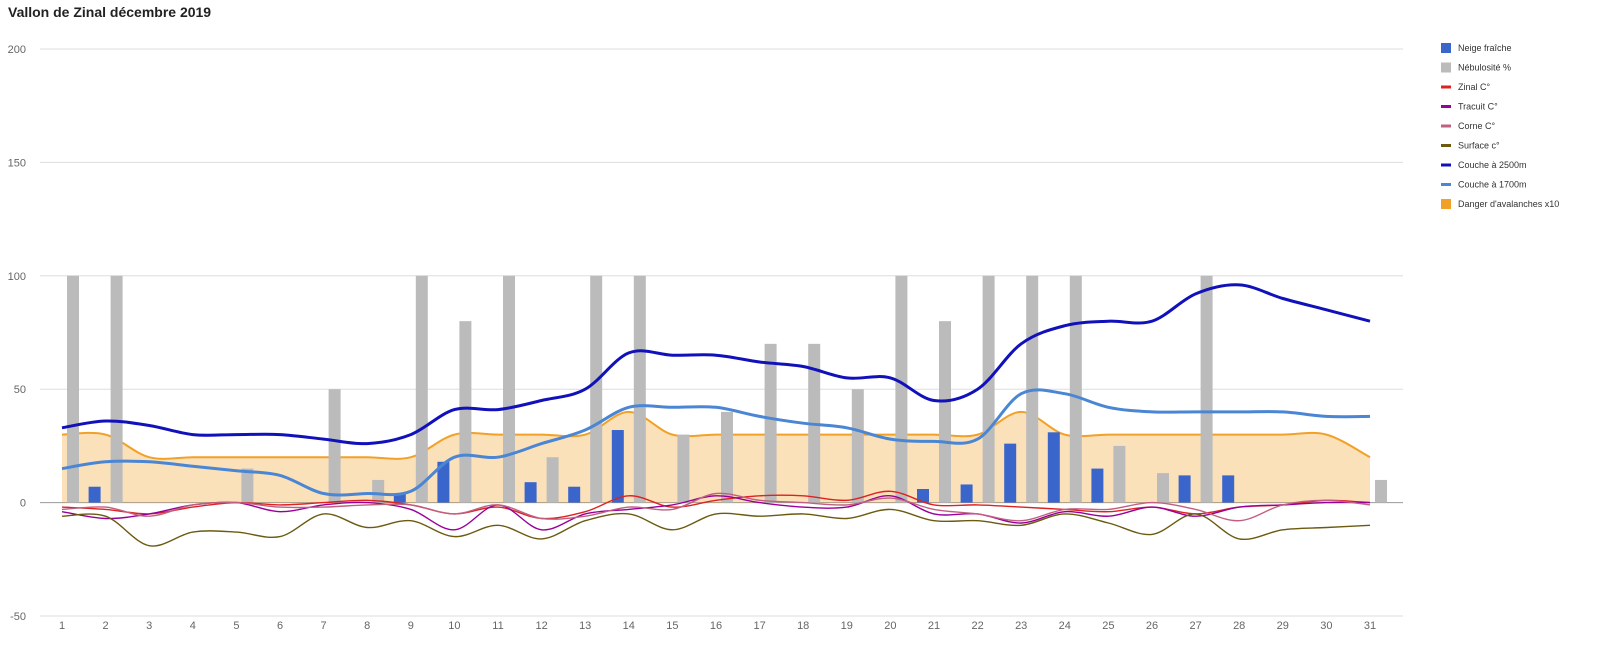  What do you see at coordinates (847, 626) in the screenshot?
I see `x-tick-label: 19` at bounding box center [847, 626].